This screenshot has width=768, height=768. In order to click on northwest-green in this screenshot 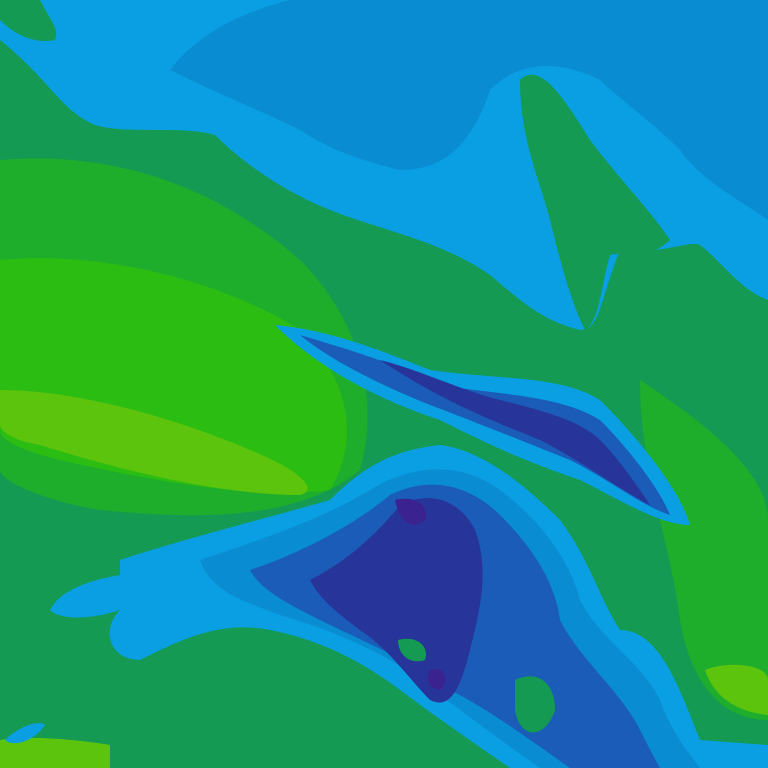, I will do `click(28, 20)`.